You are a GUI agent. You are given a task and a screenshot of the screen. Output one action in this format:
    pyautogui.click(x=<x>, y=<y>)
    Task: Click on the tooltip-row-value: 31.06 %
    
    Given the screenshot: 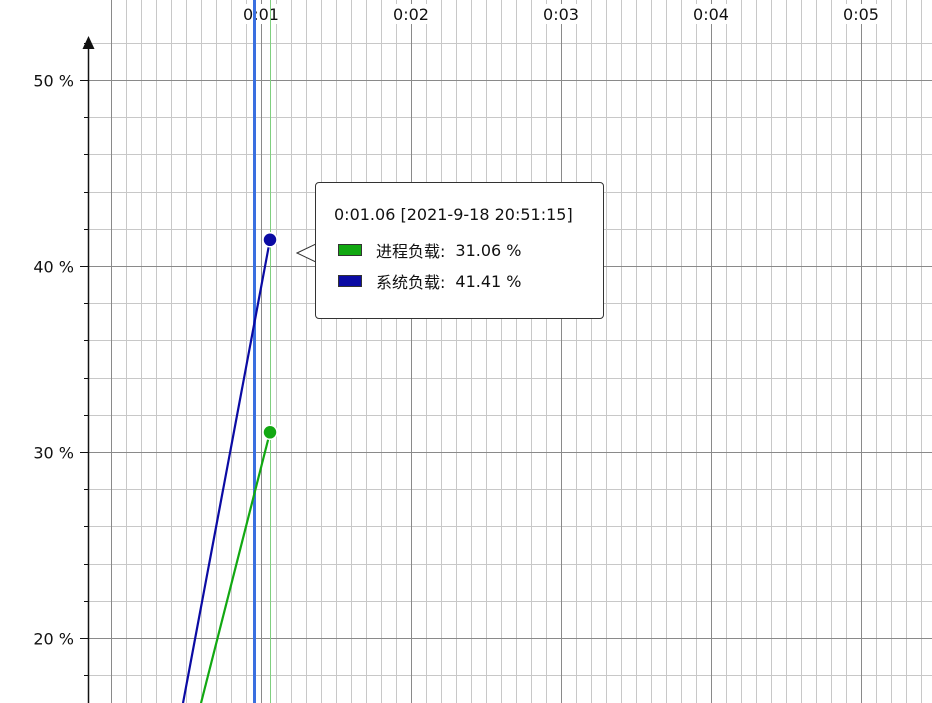 What is the action you would take?
    pyautogui.click(x=488, y=250)
    